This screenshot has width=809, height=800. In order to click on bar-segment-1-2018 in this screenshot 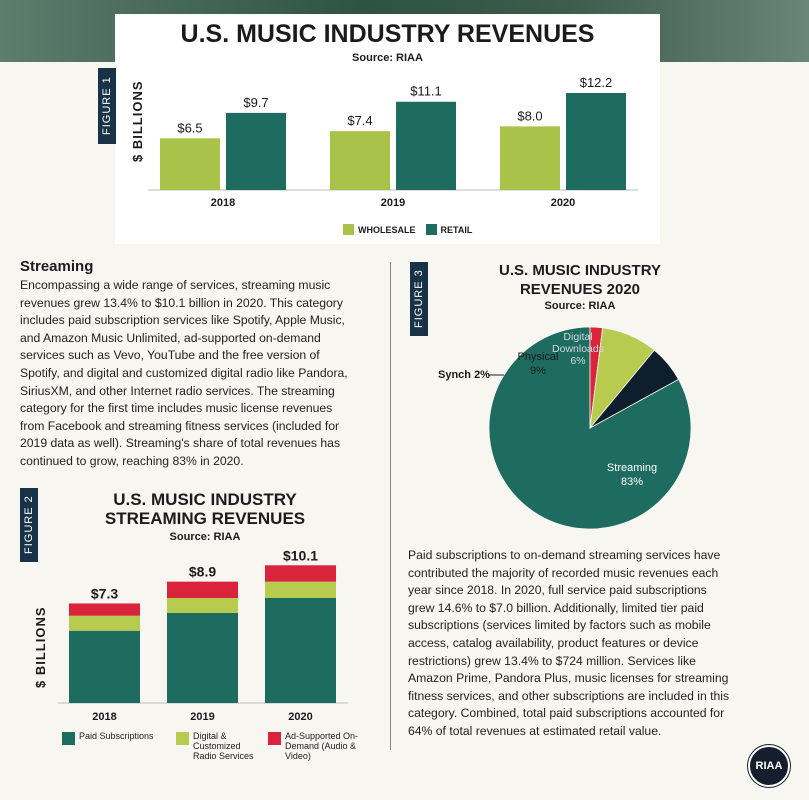, I will do `click(104, 623)`.